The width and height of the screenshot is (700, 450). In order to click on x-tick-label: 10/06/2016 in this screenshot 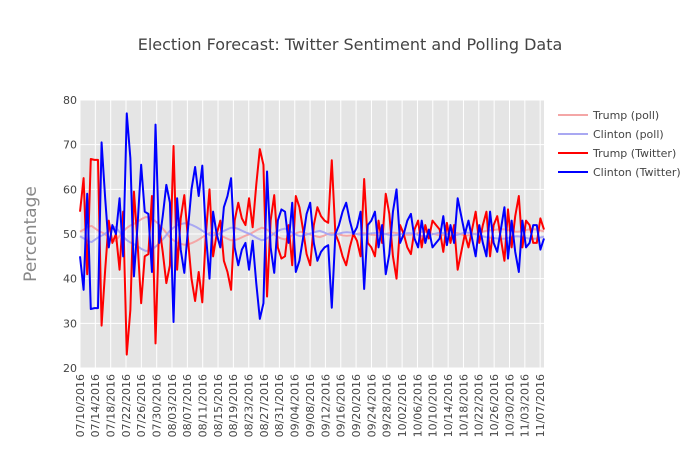, I will do `click(417, 405)`.